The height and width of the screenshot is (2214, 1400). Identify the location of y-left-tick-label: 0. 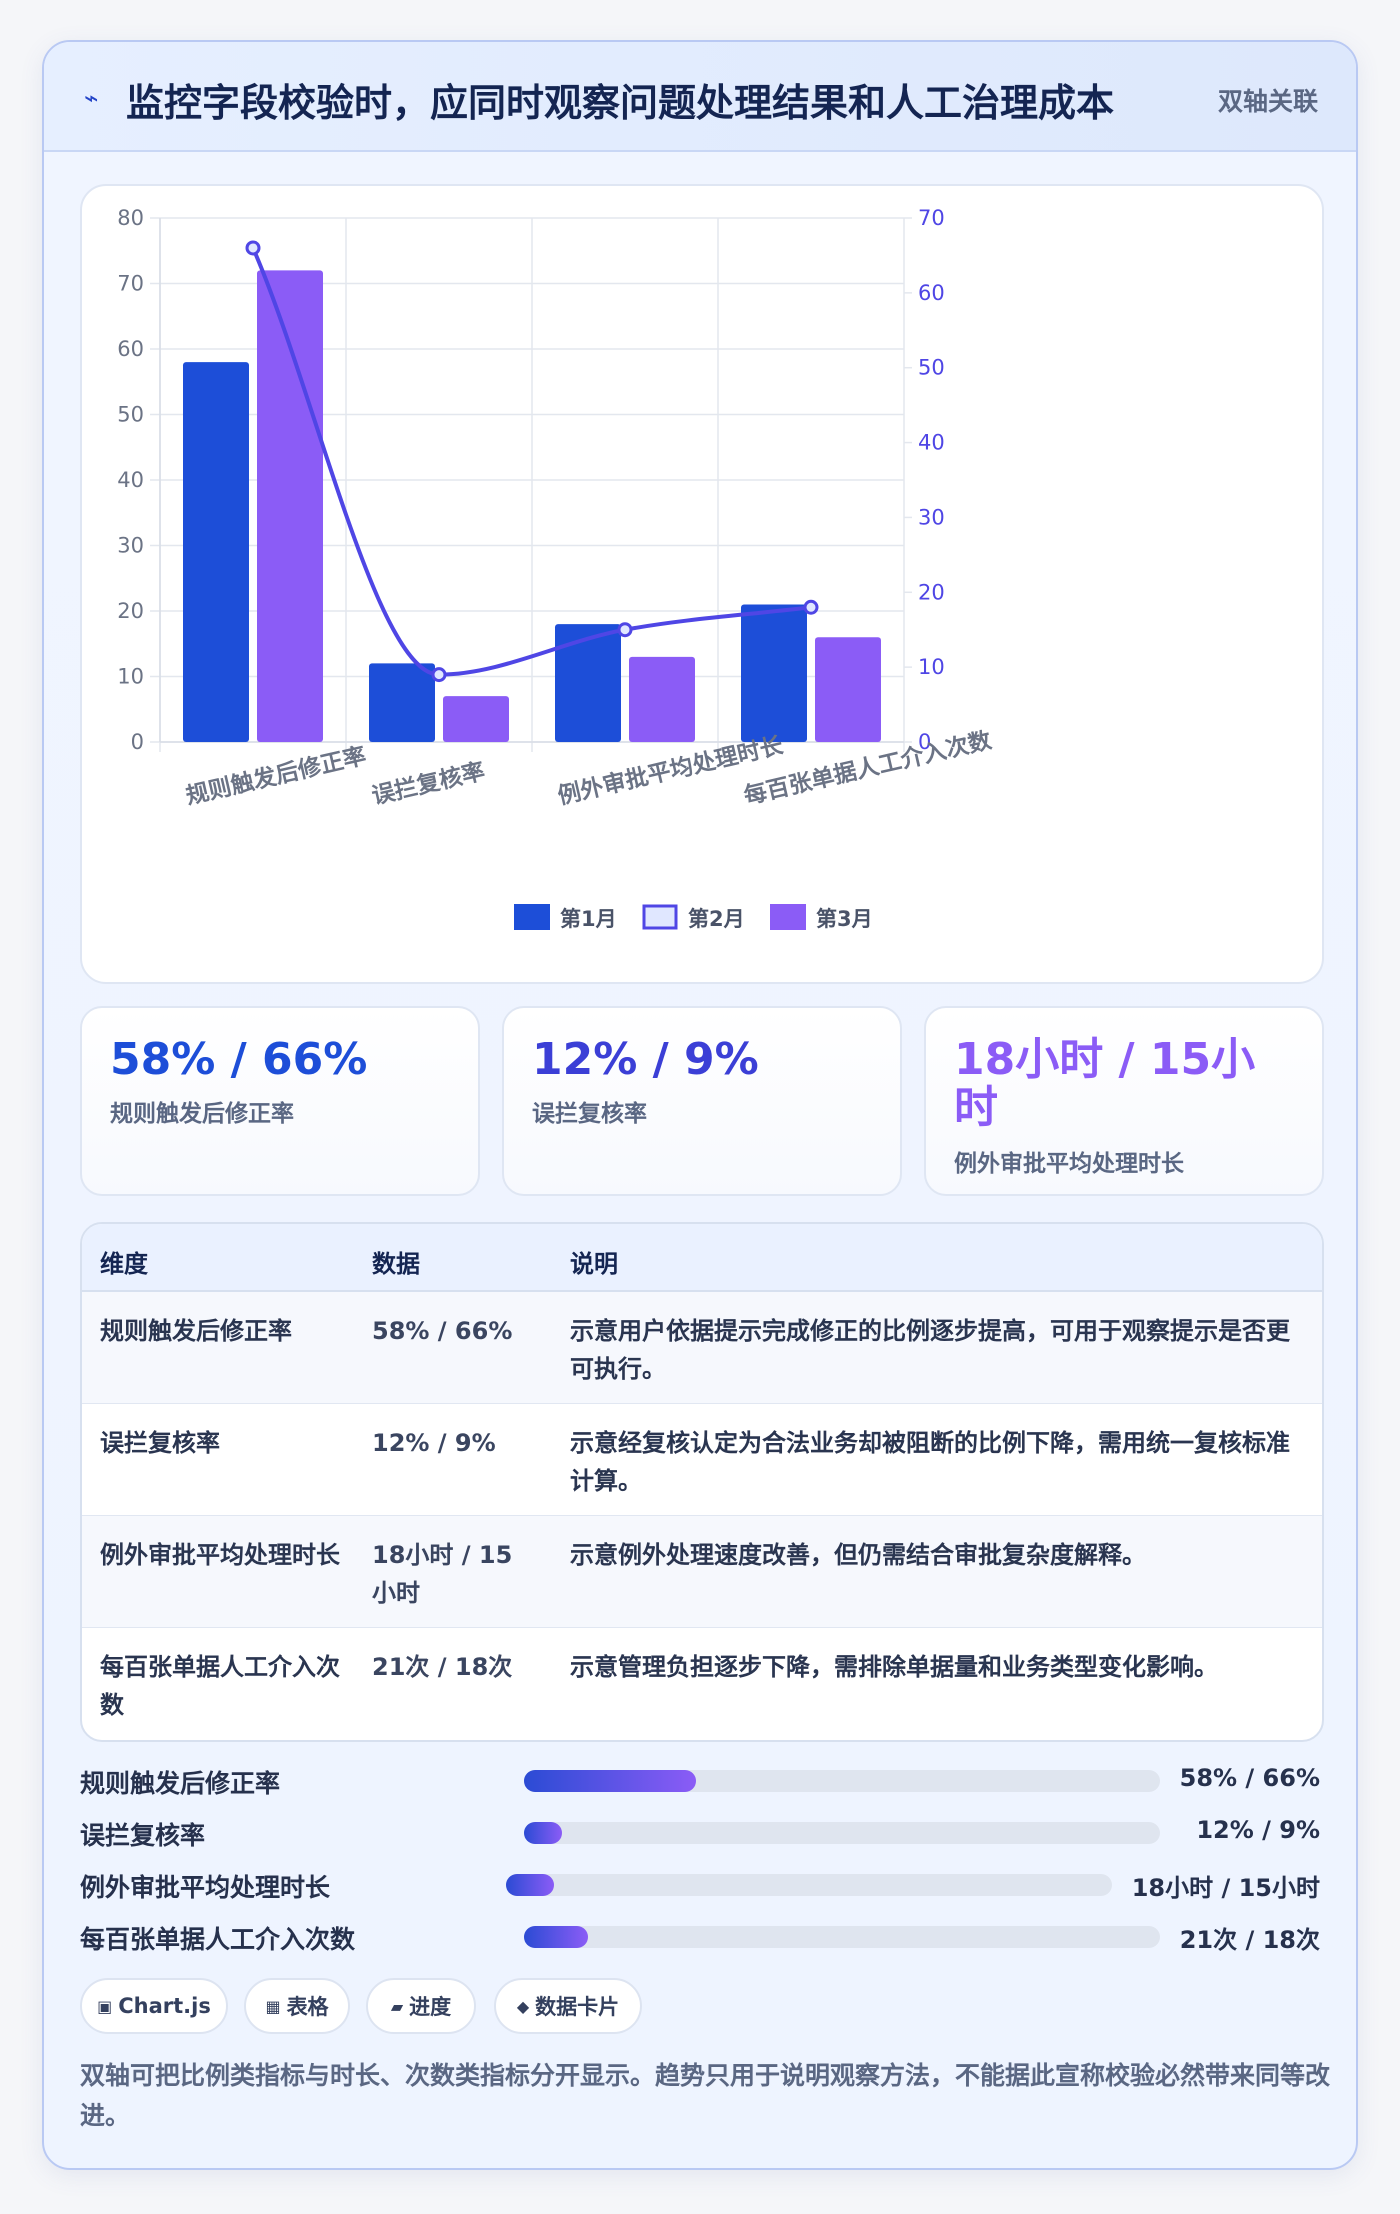
(137, 742).